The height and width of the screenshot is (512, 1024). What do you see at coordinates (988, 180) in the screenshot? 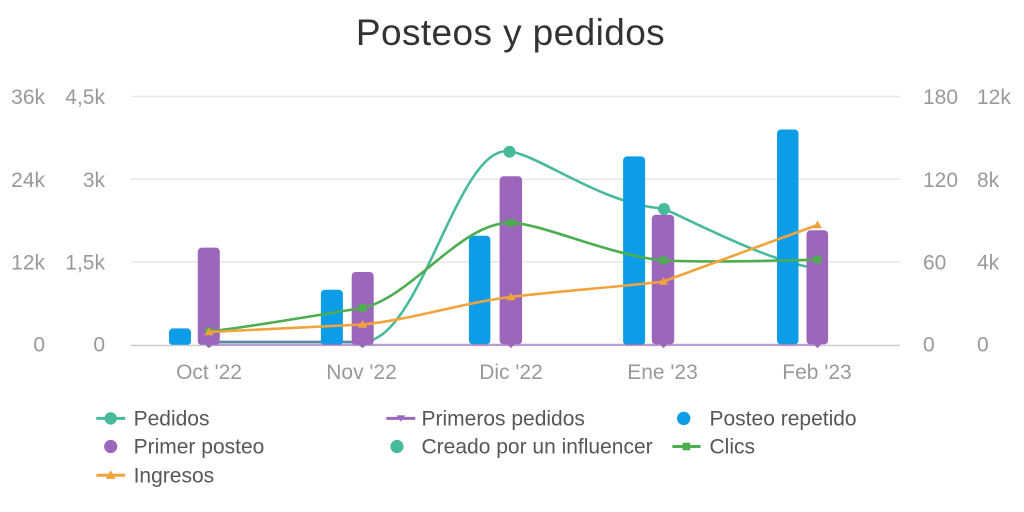
I see `svg-text: 8k` at bounding box center [988, 180].